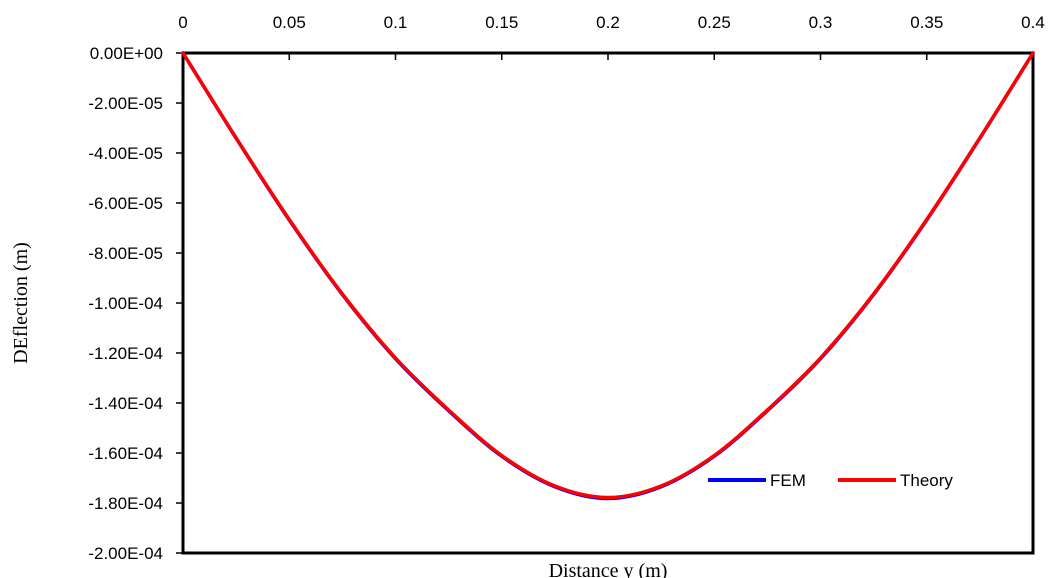 The width and height of the screenshot is (1051, 578). What do you see at coordinates (714, 22) in the screenshot?
I see `x-tick-label: 0.25` at bounding box center [714, 22].